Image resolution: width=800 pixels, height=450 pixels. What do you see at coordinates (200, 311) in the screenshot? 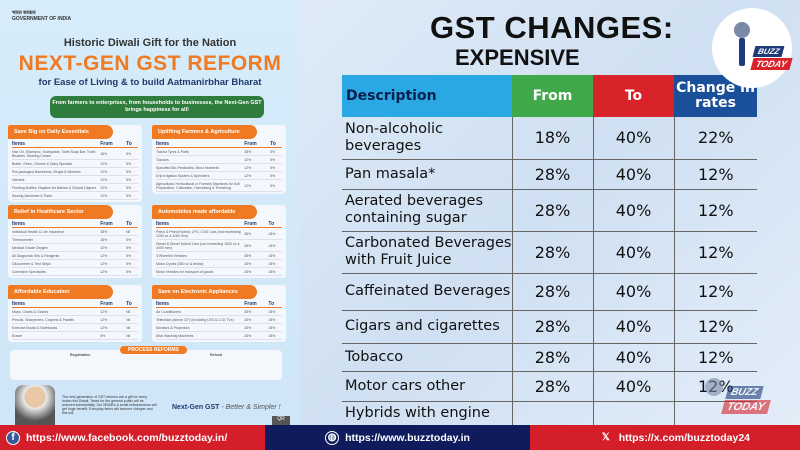
I see `card-cell: Air Conditioners` at bounding box center [200, 311].